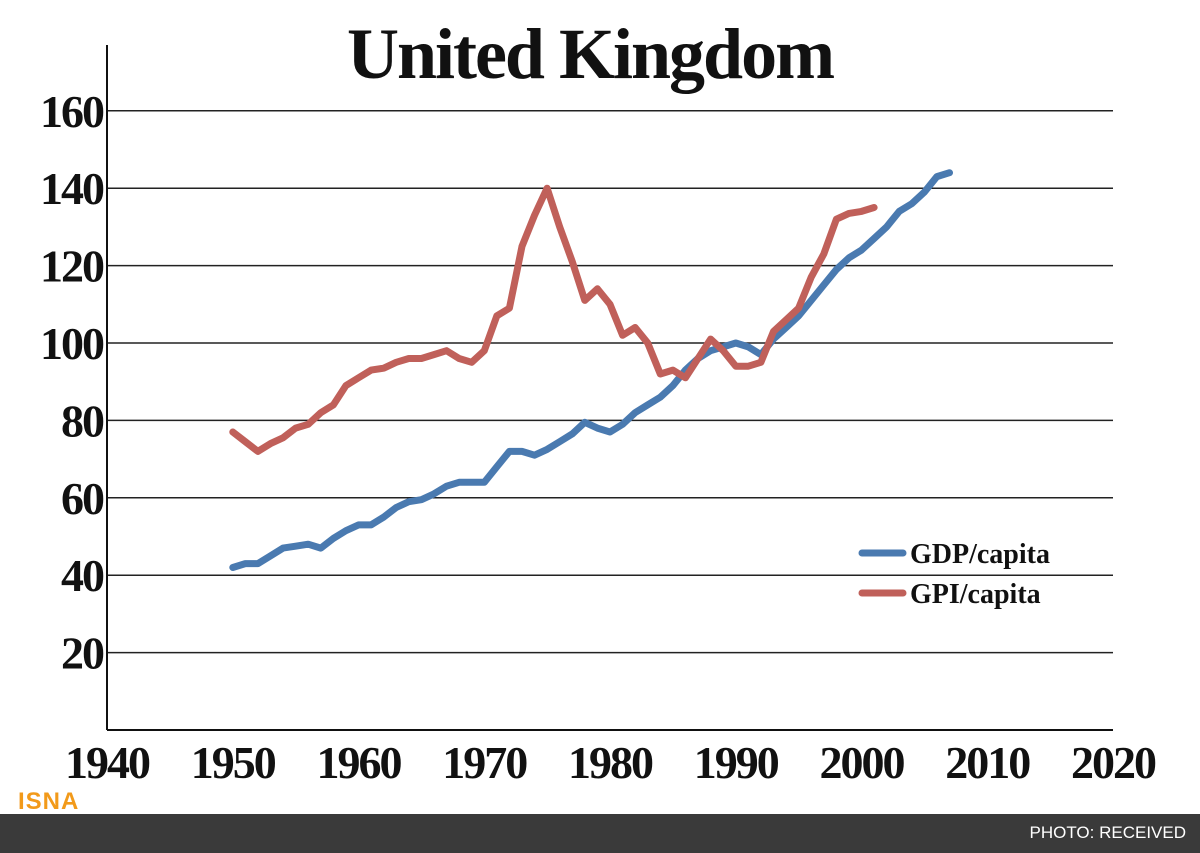 Image resolution: width=1200 pixels, height=853 pixels. What do you see at coordinates (72, 266) in the screenshot?
I see `y-tick-label: 120` at bounding box center [72, 266].